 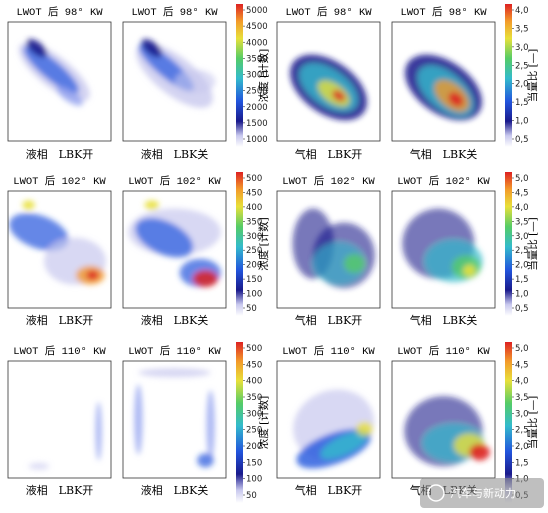 What do you see at coordinates (254, 237) in the screenshot?
I see `colorbar-tick-label: 300` at bounding box center [254, 237].